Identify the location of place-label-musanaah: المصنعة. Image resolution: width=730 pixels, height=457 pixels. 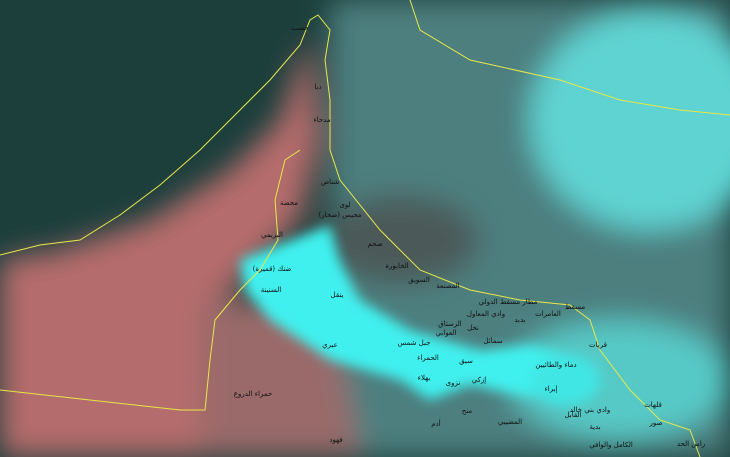
(448, 286).